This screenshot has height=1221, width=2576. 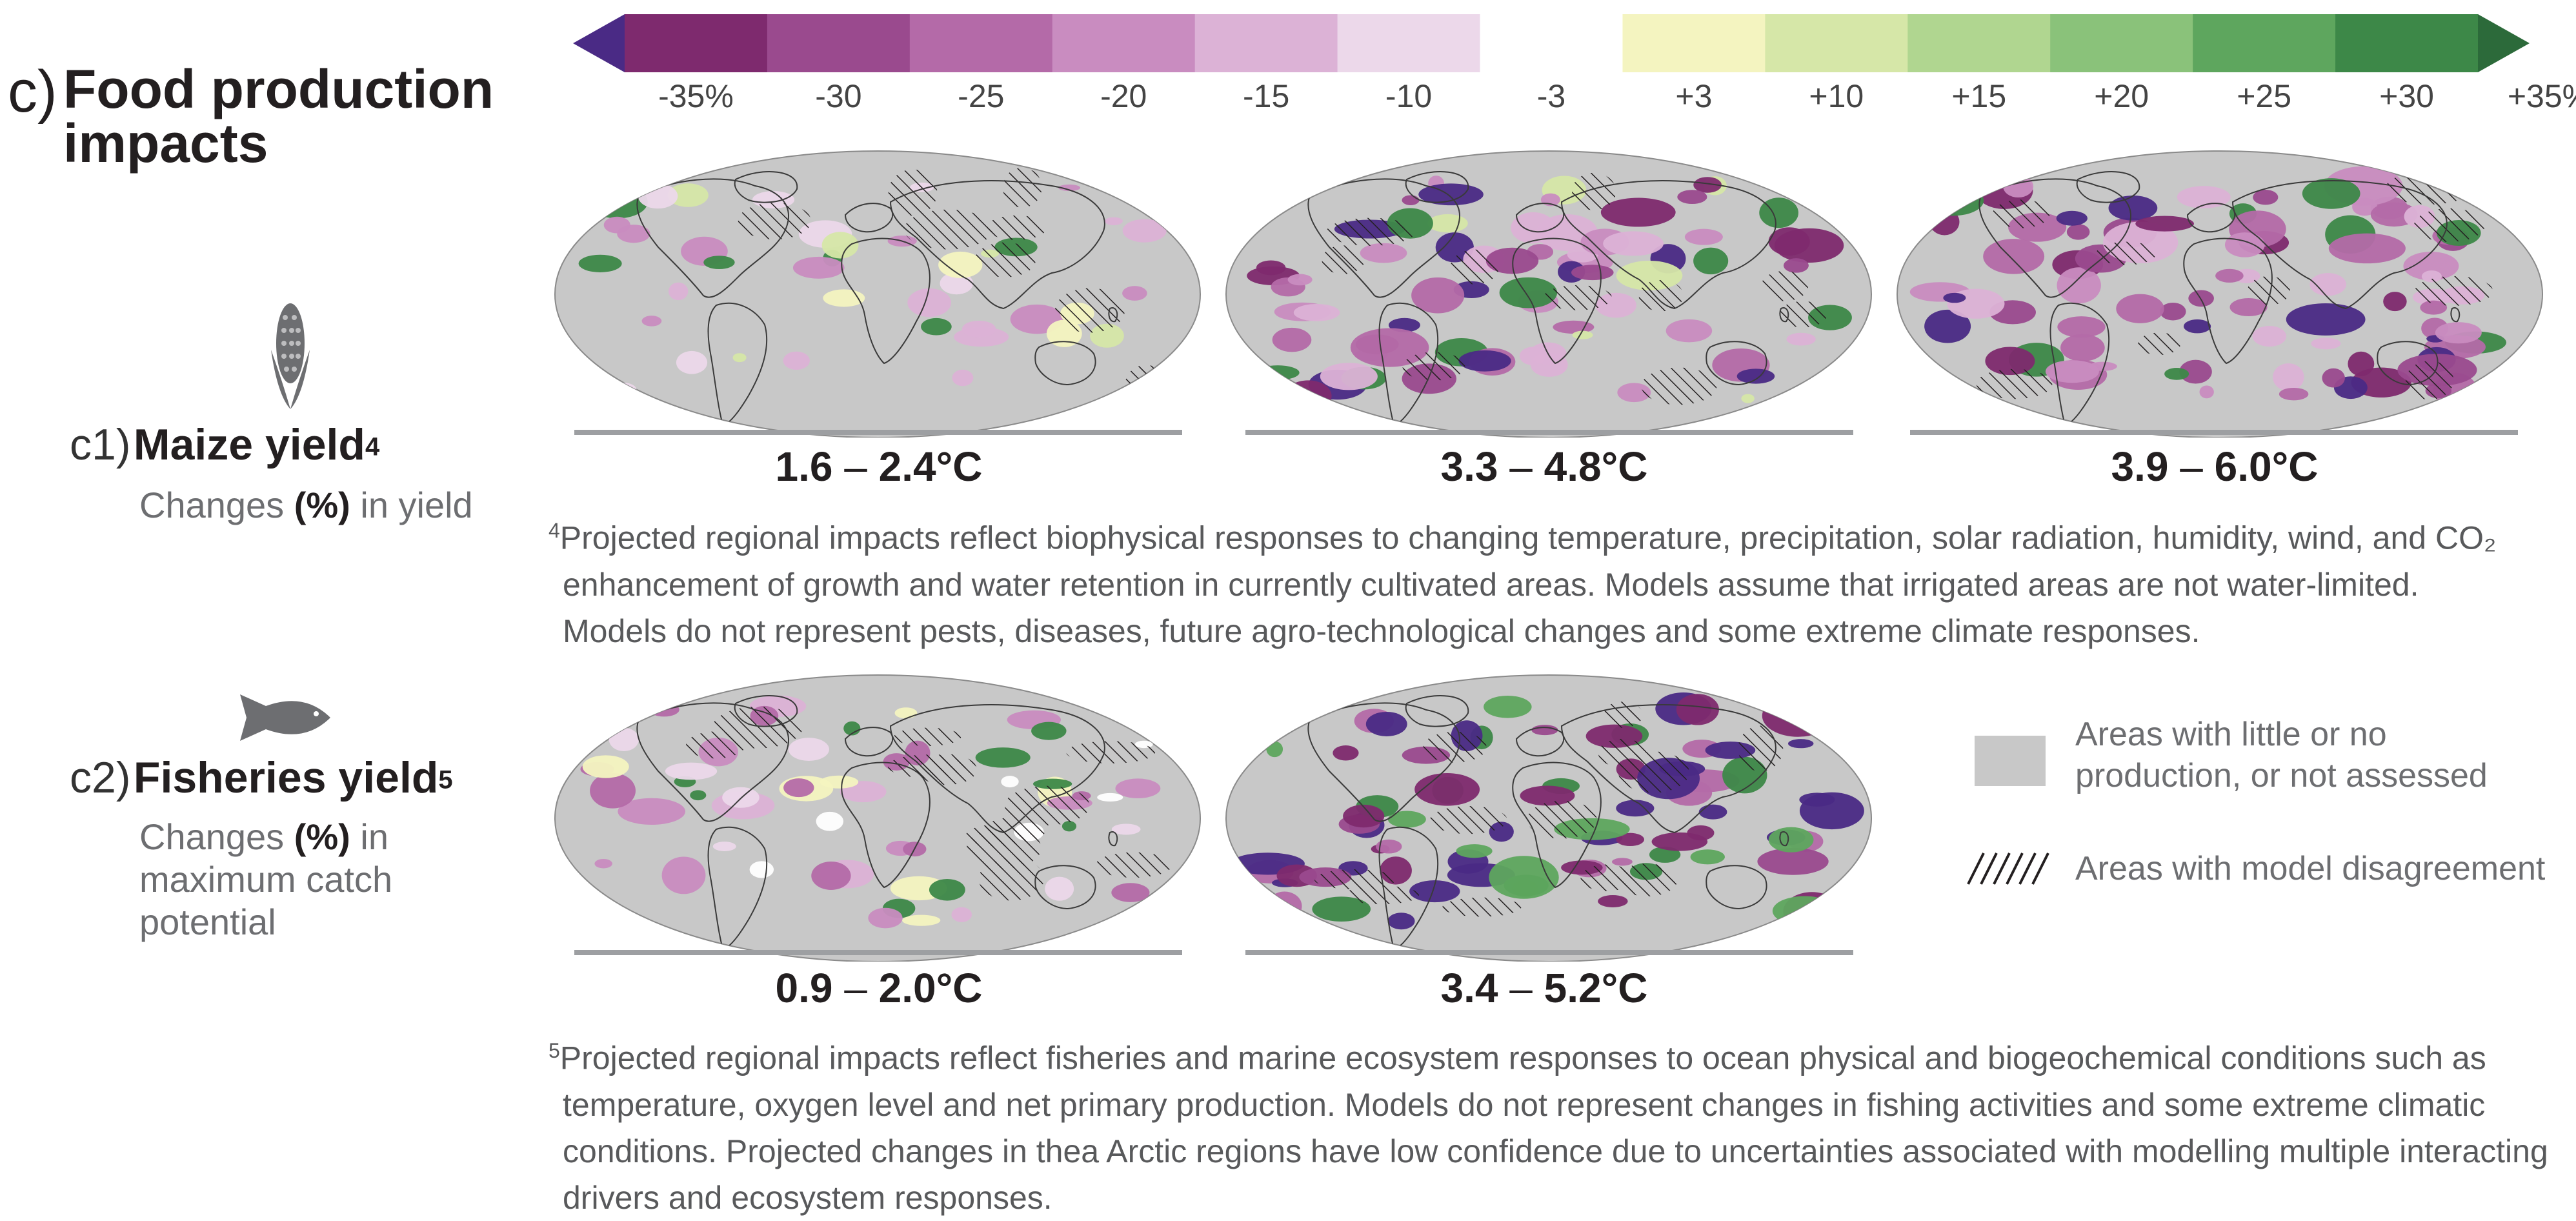 I want to click on colorbar-tick-label: +30, so click(x=2406, y=96).